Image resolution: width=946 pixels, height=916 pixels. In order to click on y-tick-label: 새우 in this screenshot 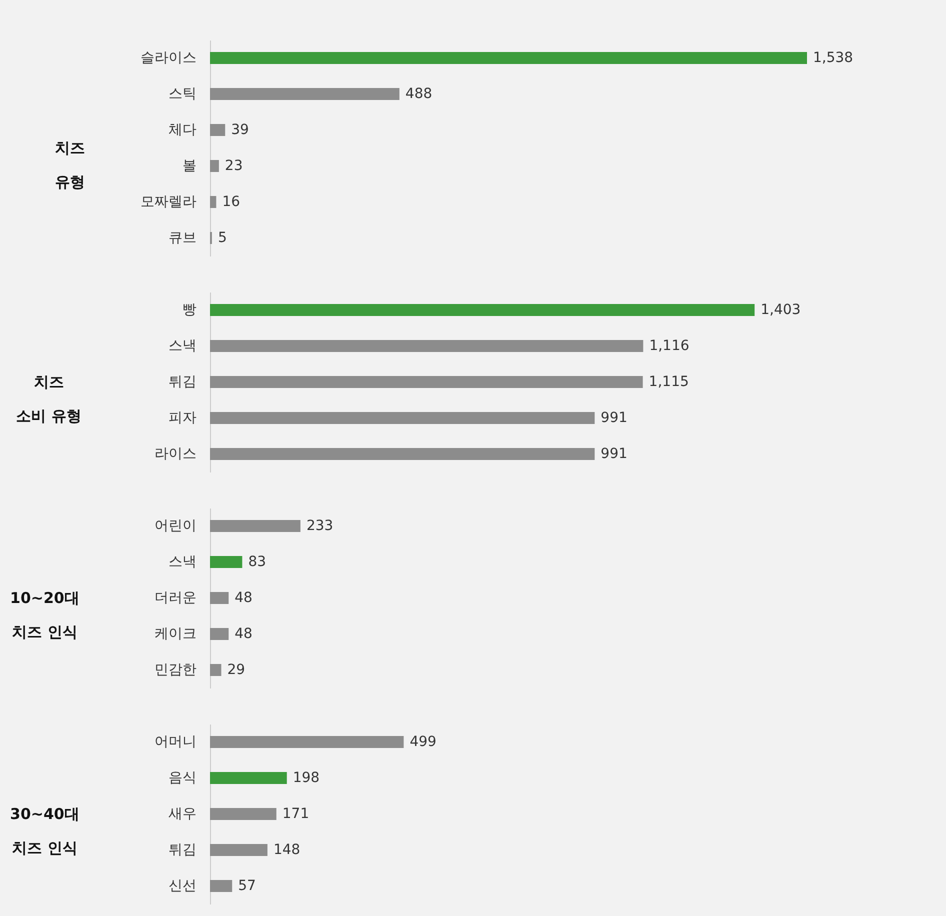, I will do `click(182, 814)`.